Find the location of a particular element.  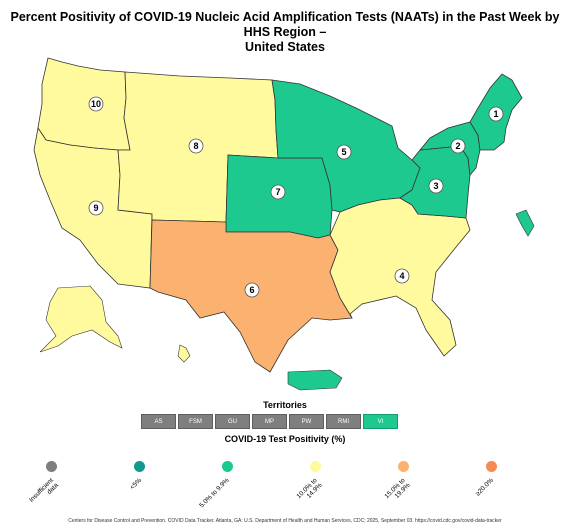

region-label-2: 2 is located at coordinates (458, 146).